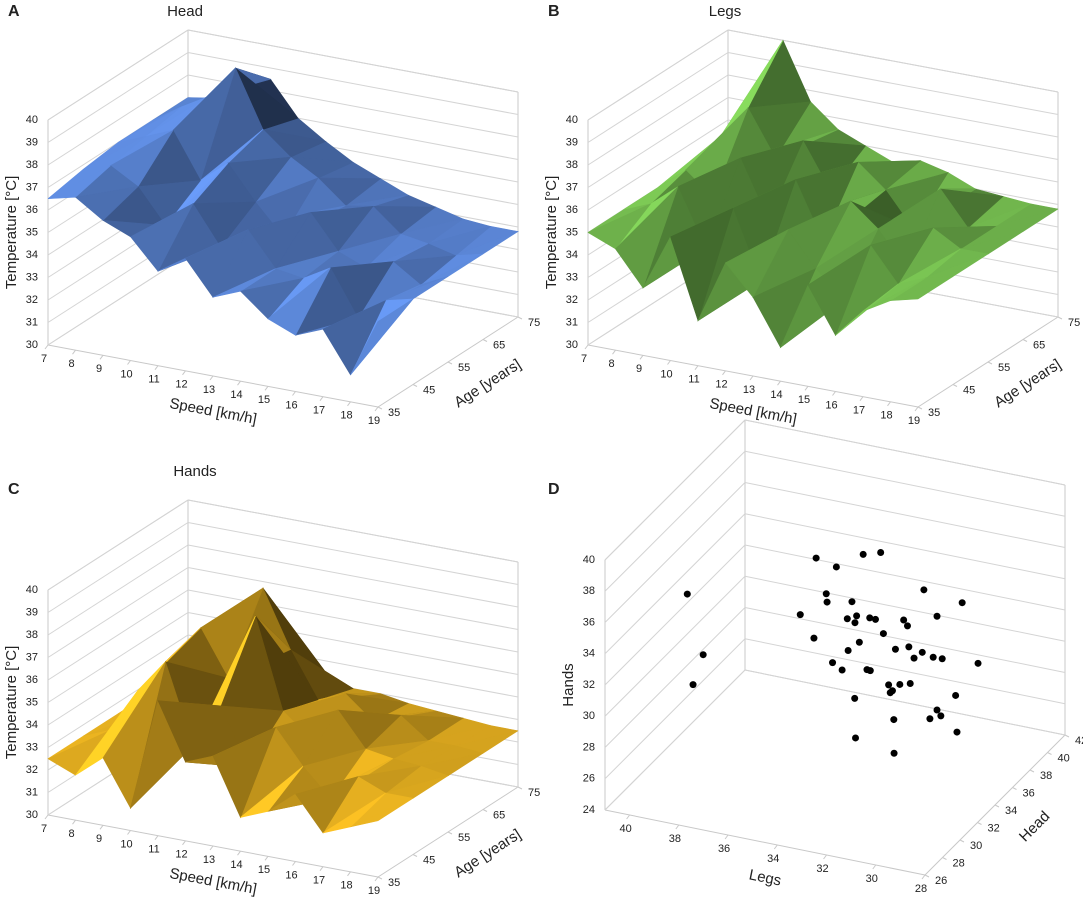  What do you see at coordinates (589, 654) in the screenshot?
I see `z-tick-label: 34` at bounding box center [589, 654].